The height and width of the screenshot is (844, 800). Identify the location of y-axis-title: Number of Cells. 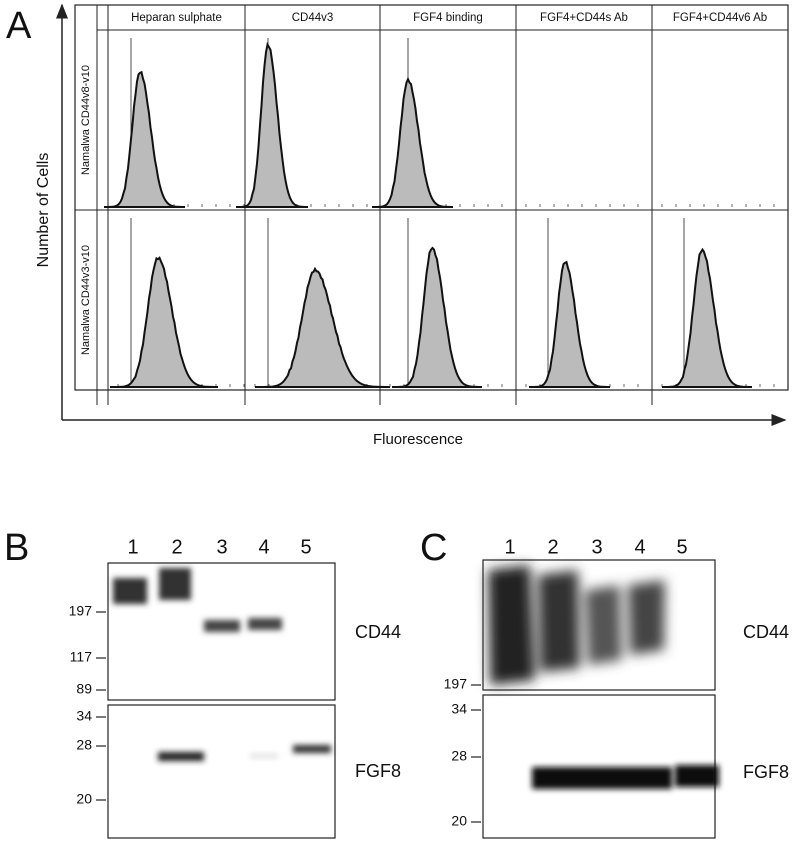
(43, 210).